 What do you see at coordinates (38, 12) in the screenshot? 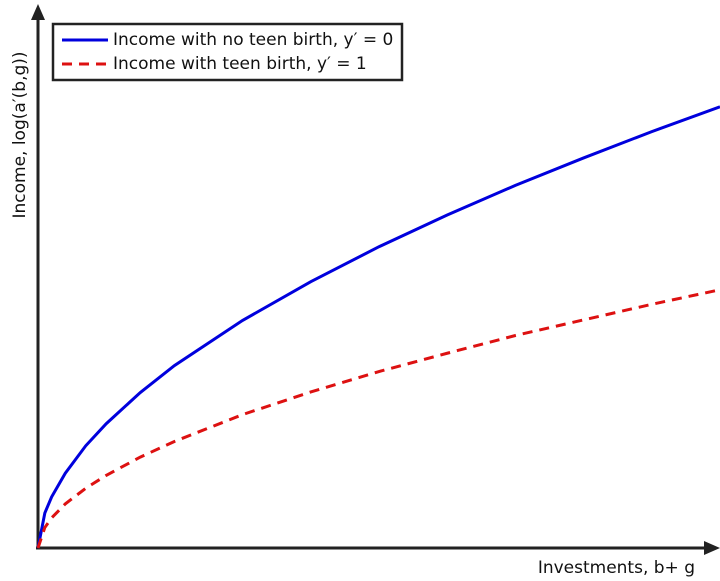
I see `y-axis-arrow` at bounding box center [38, 12].